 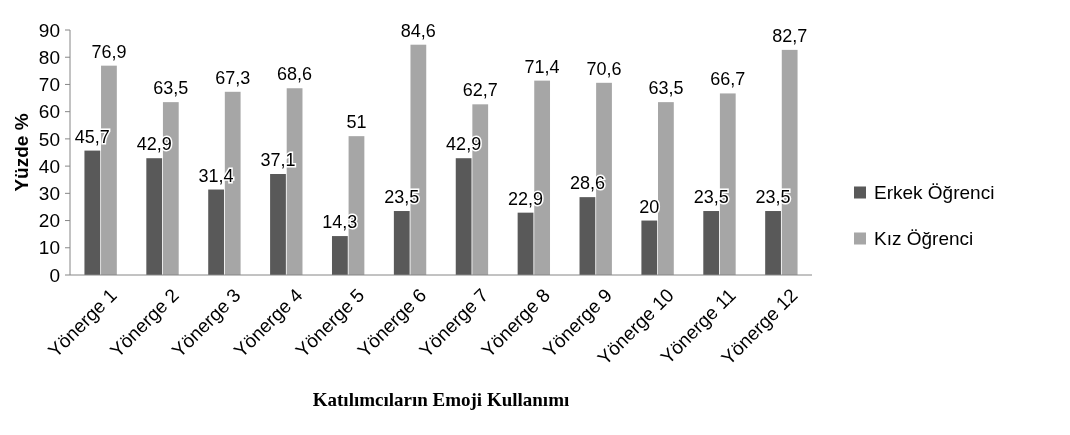 I want to click on y-tick-label: 30, so click(x=49, y=193).